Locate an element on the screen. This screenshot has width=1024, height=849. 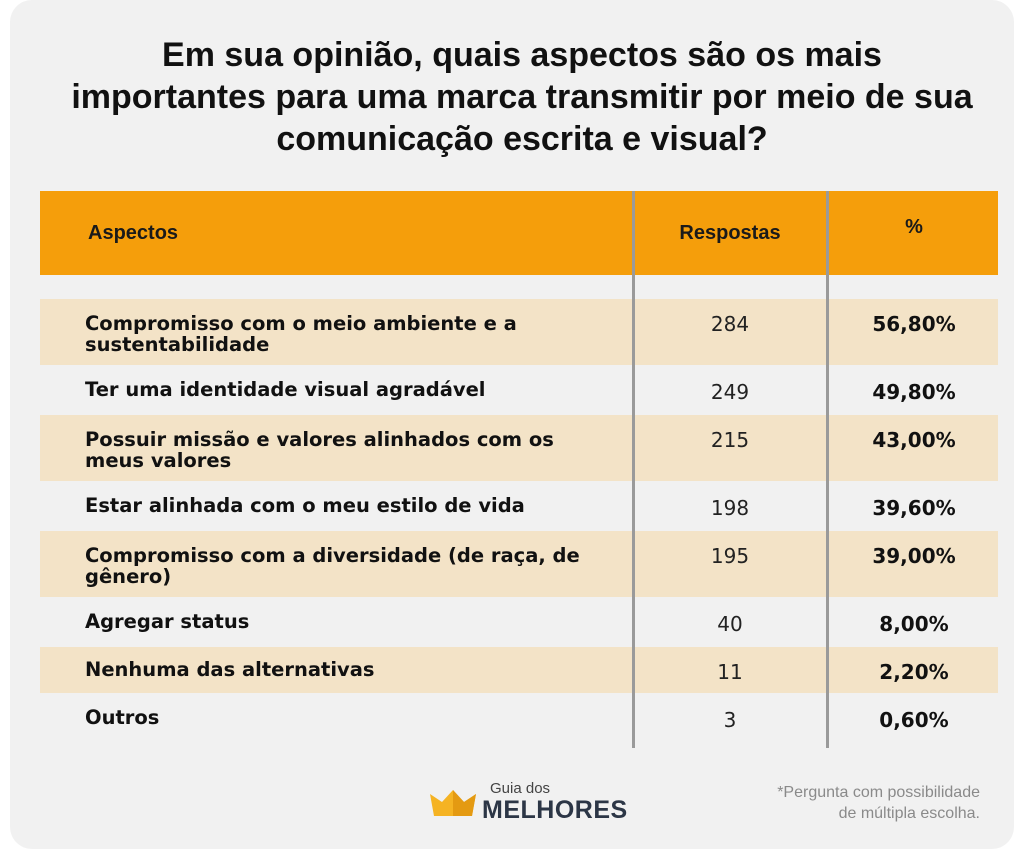
table-row: Agregar status 40 8,00% is located at coordinates (519, 622).